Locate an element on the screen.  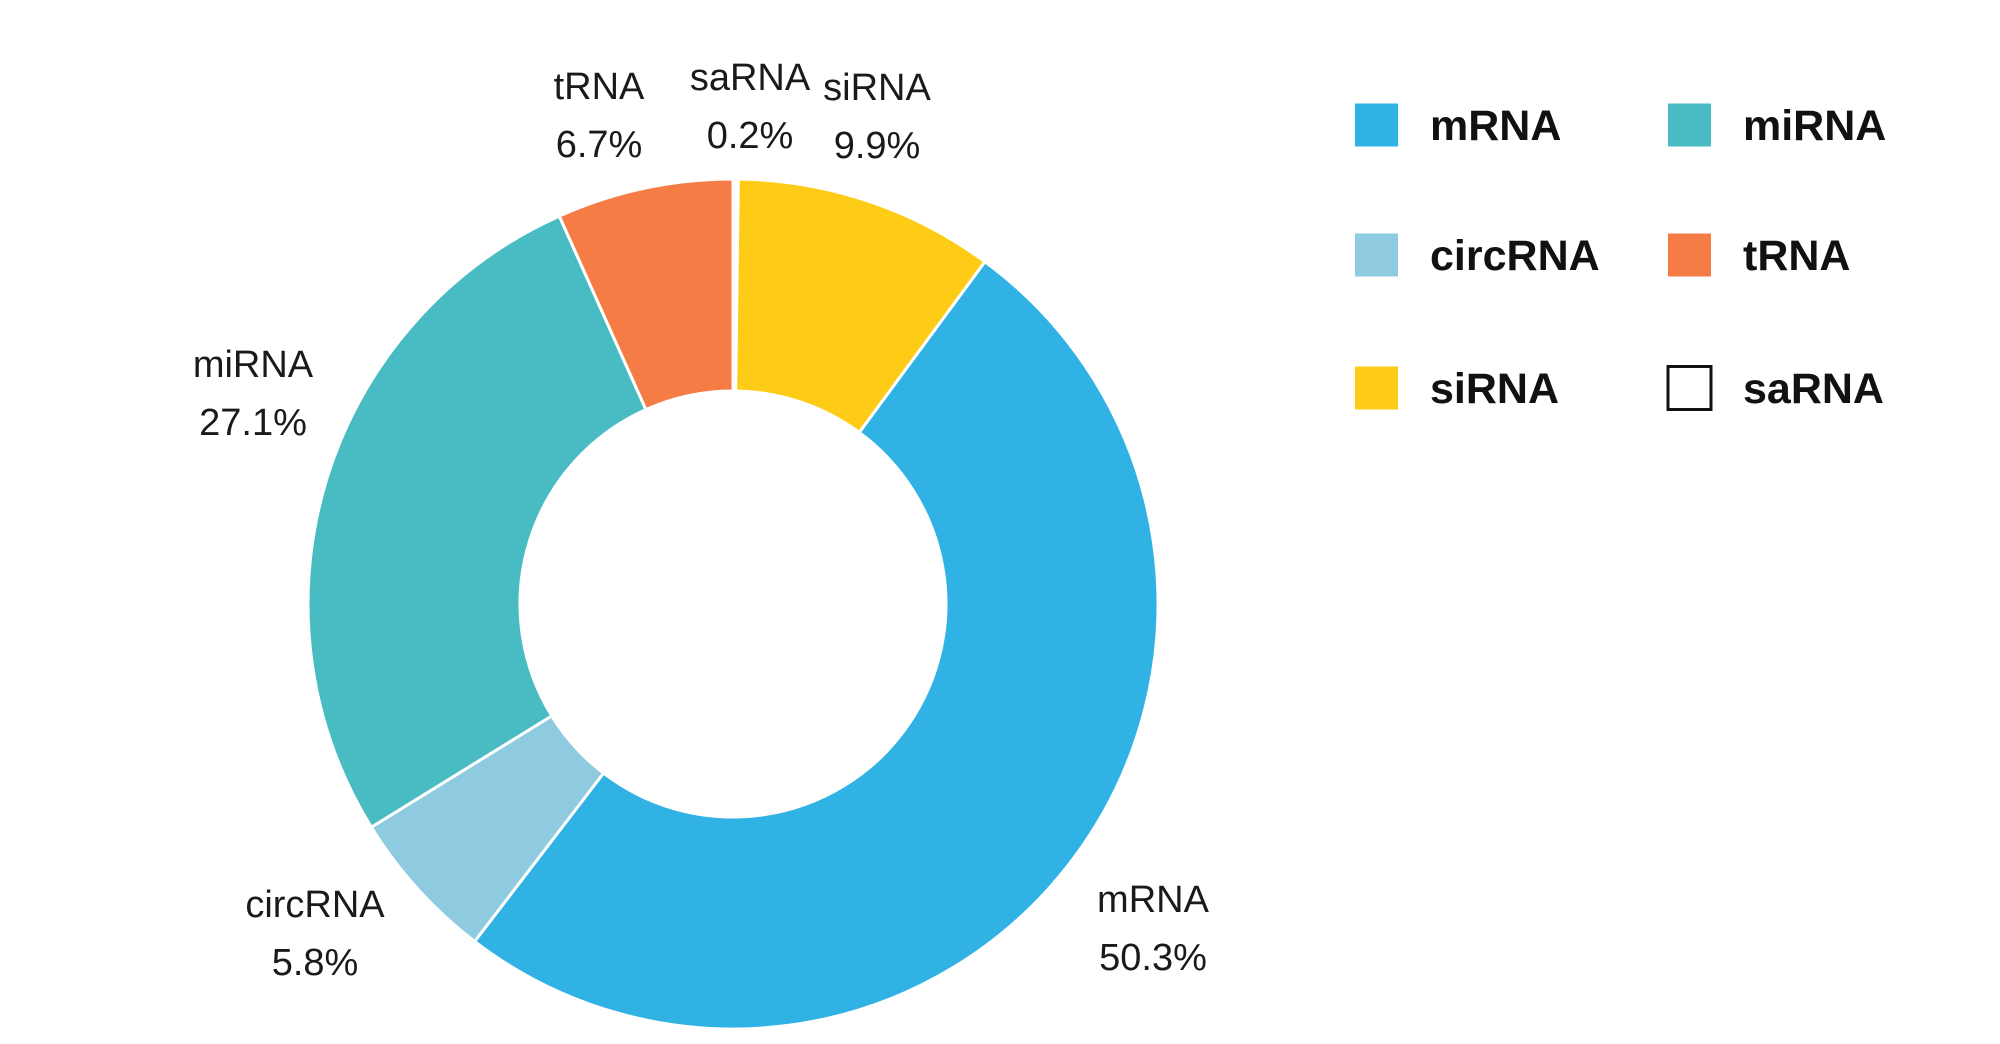
legend-swatch-trna is located at coordinates (1689, 255).